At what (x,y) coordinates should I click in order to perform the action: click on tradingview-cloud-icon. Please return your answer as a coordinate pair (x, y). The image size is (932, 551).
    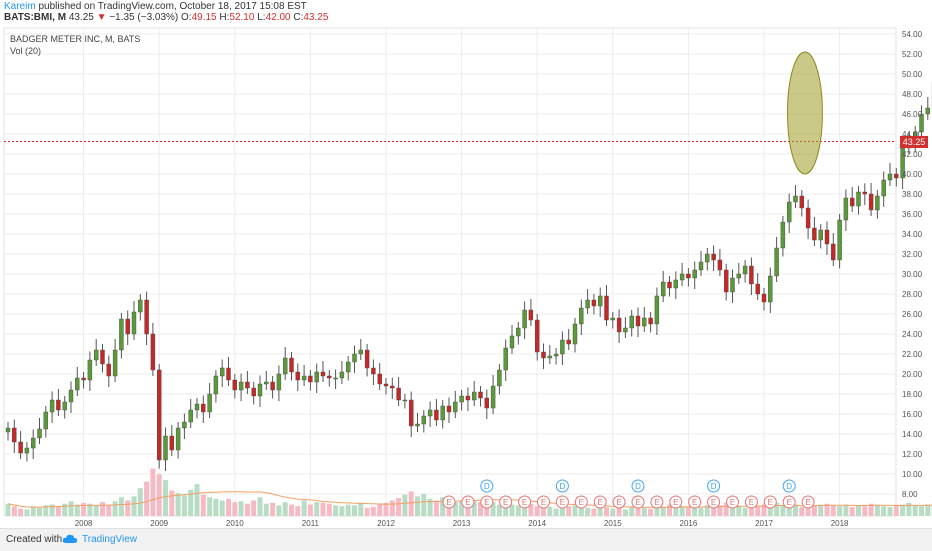
    Looking at the image, I should click on (70, 540).